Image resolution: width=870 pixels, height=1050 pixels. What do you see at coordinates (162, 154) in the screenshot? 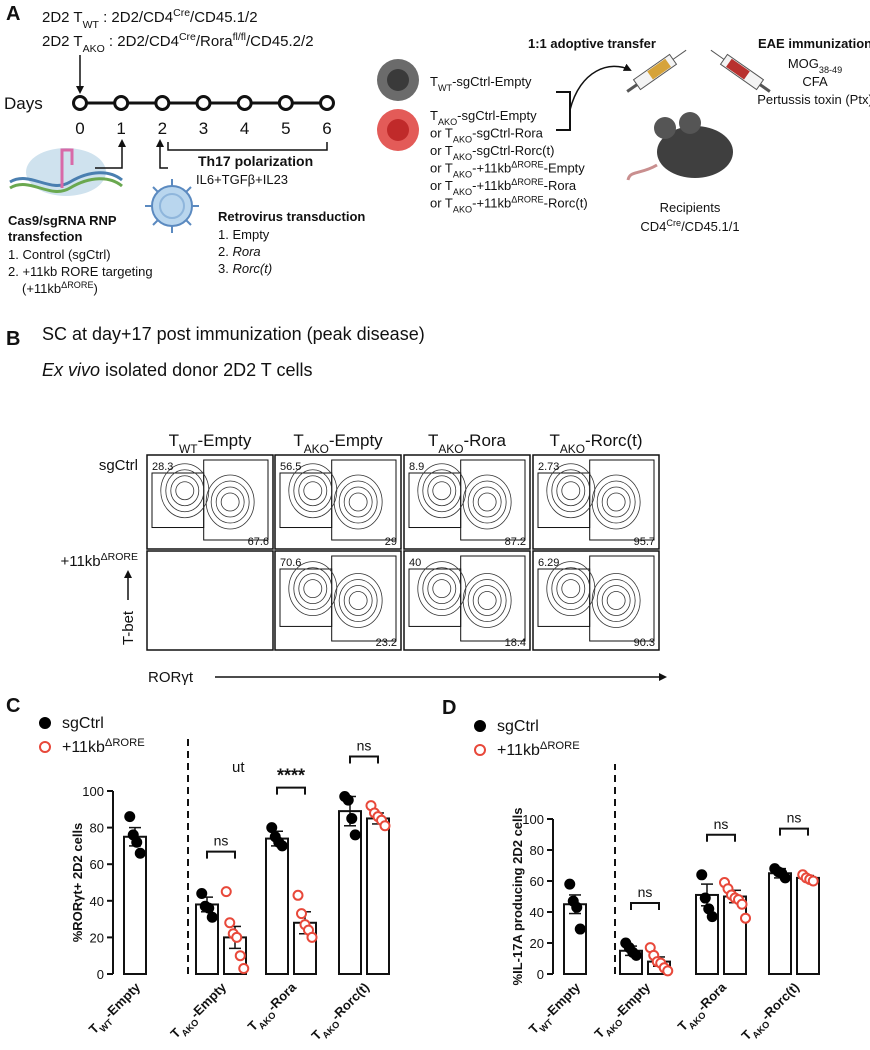
I see `arrow` at bounding box center [162, 154].